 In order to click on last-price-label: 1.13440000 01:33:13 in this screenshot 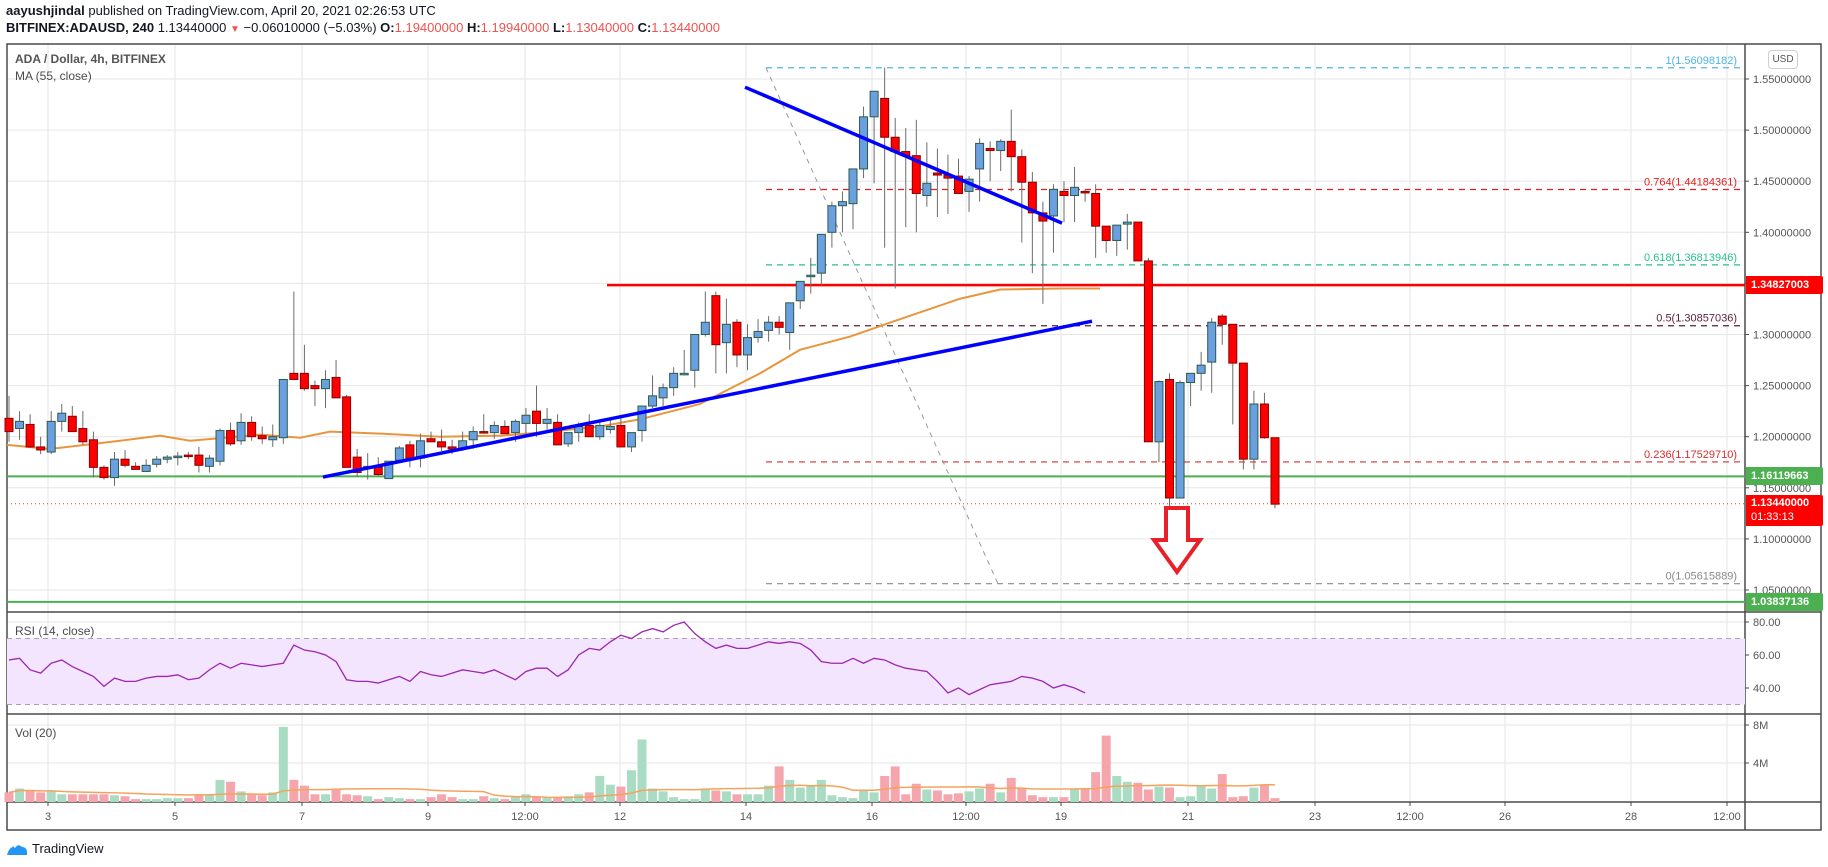, I will do `click(1784, 510)`.